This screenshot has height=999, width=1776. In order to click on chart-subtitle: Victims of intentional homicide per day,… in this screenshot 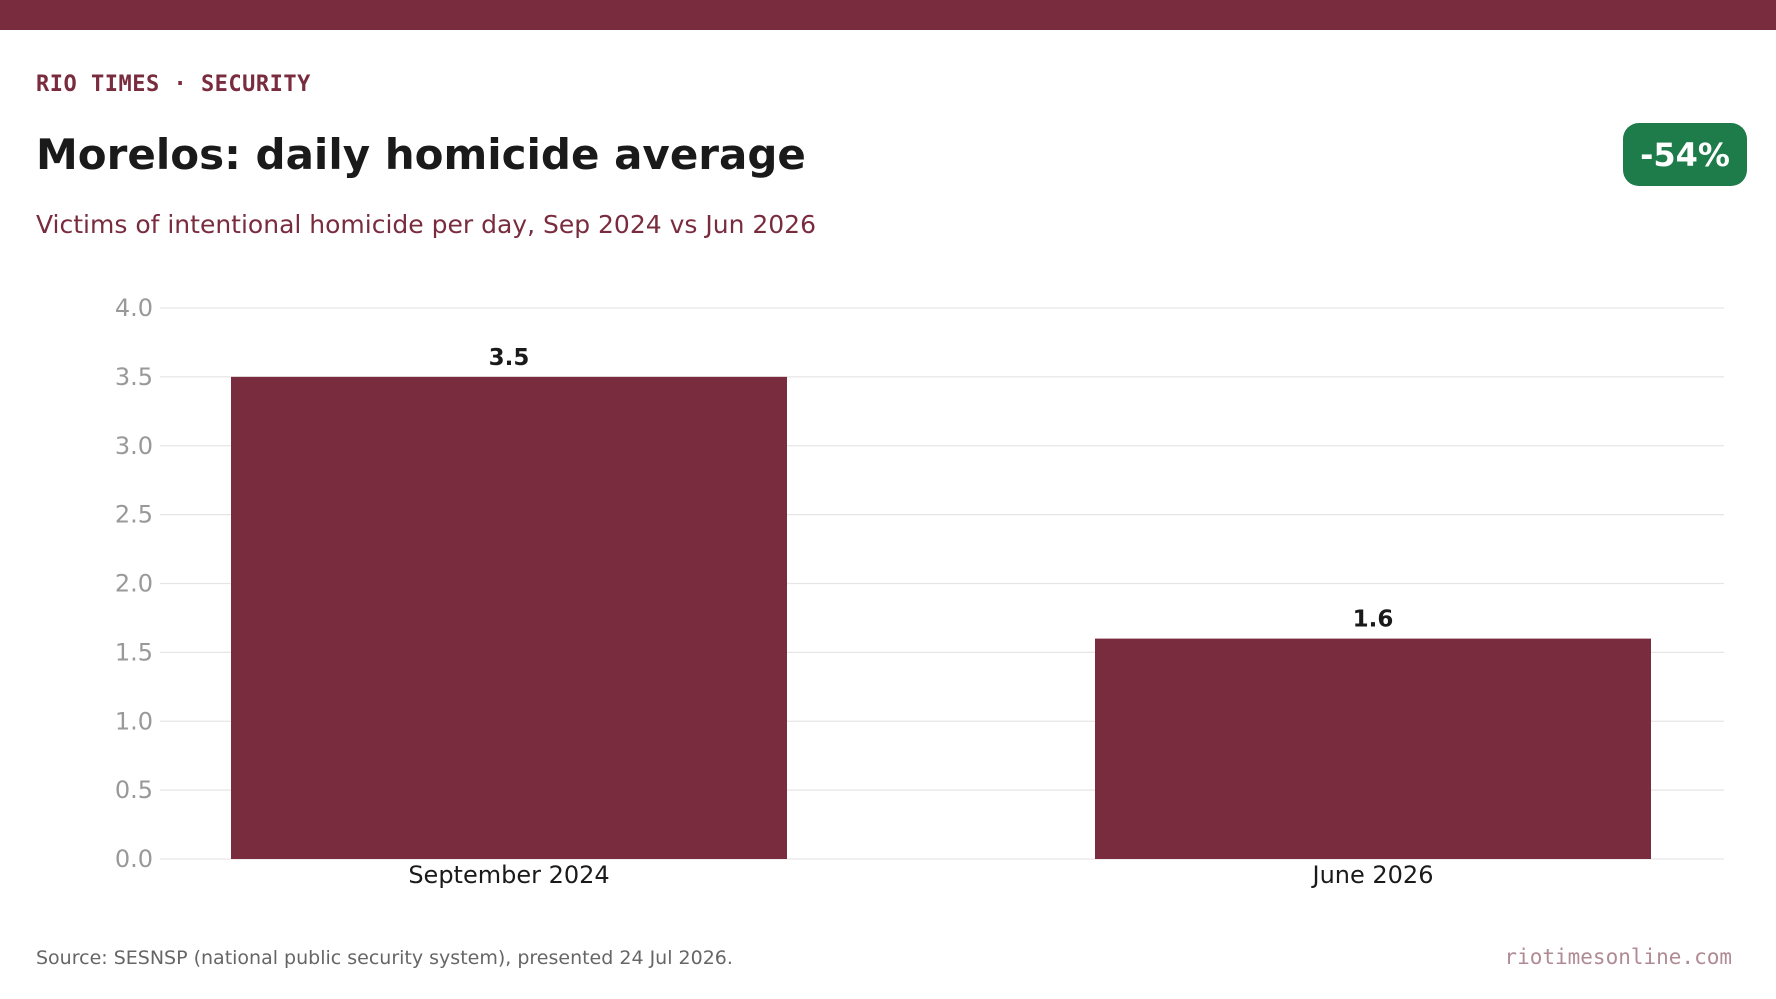, I will do `click(426, 224)`.